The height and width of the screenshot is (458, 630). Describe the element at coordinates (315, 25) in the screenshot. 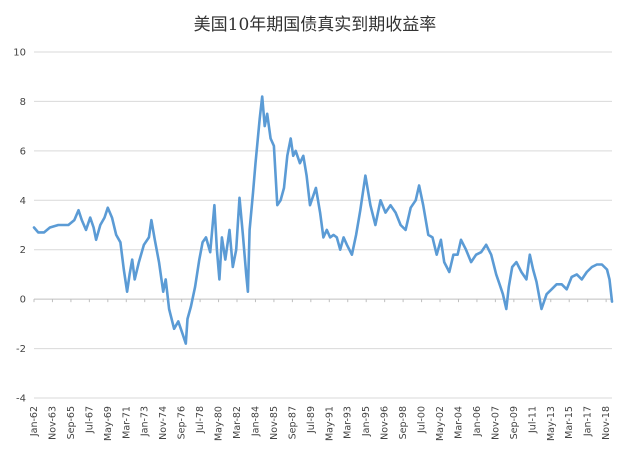

I see `chart-title: 美国10年期国债真实到期收益率` at that location.